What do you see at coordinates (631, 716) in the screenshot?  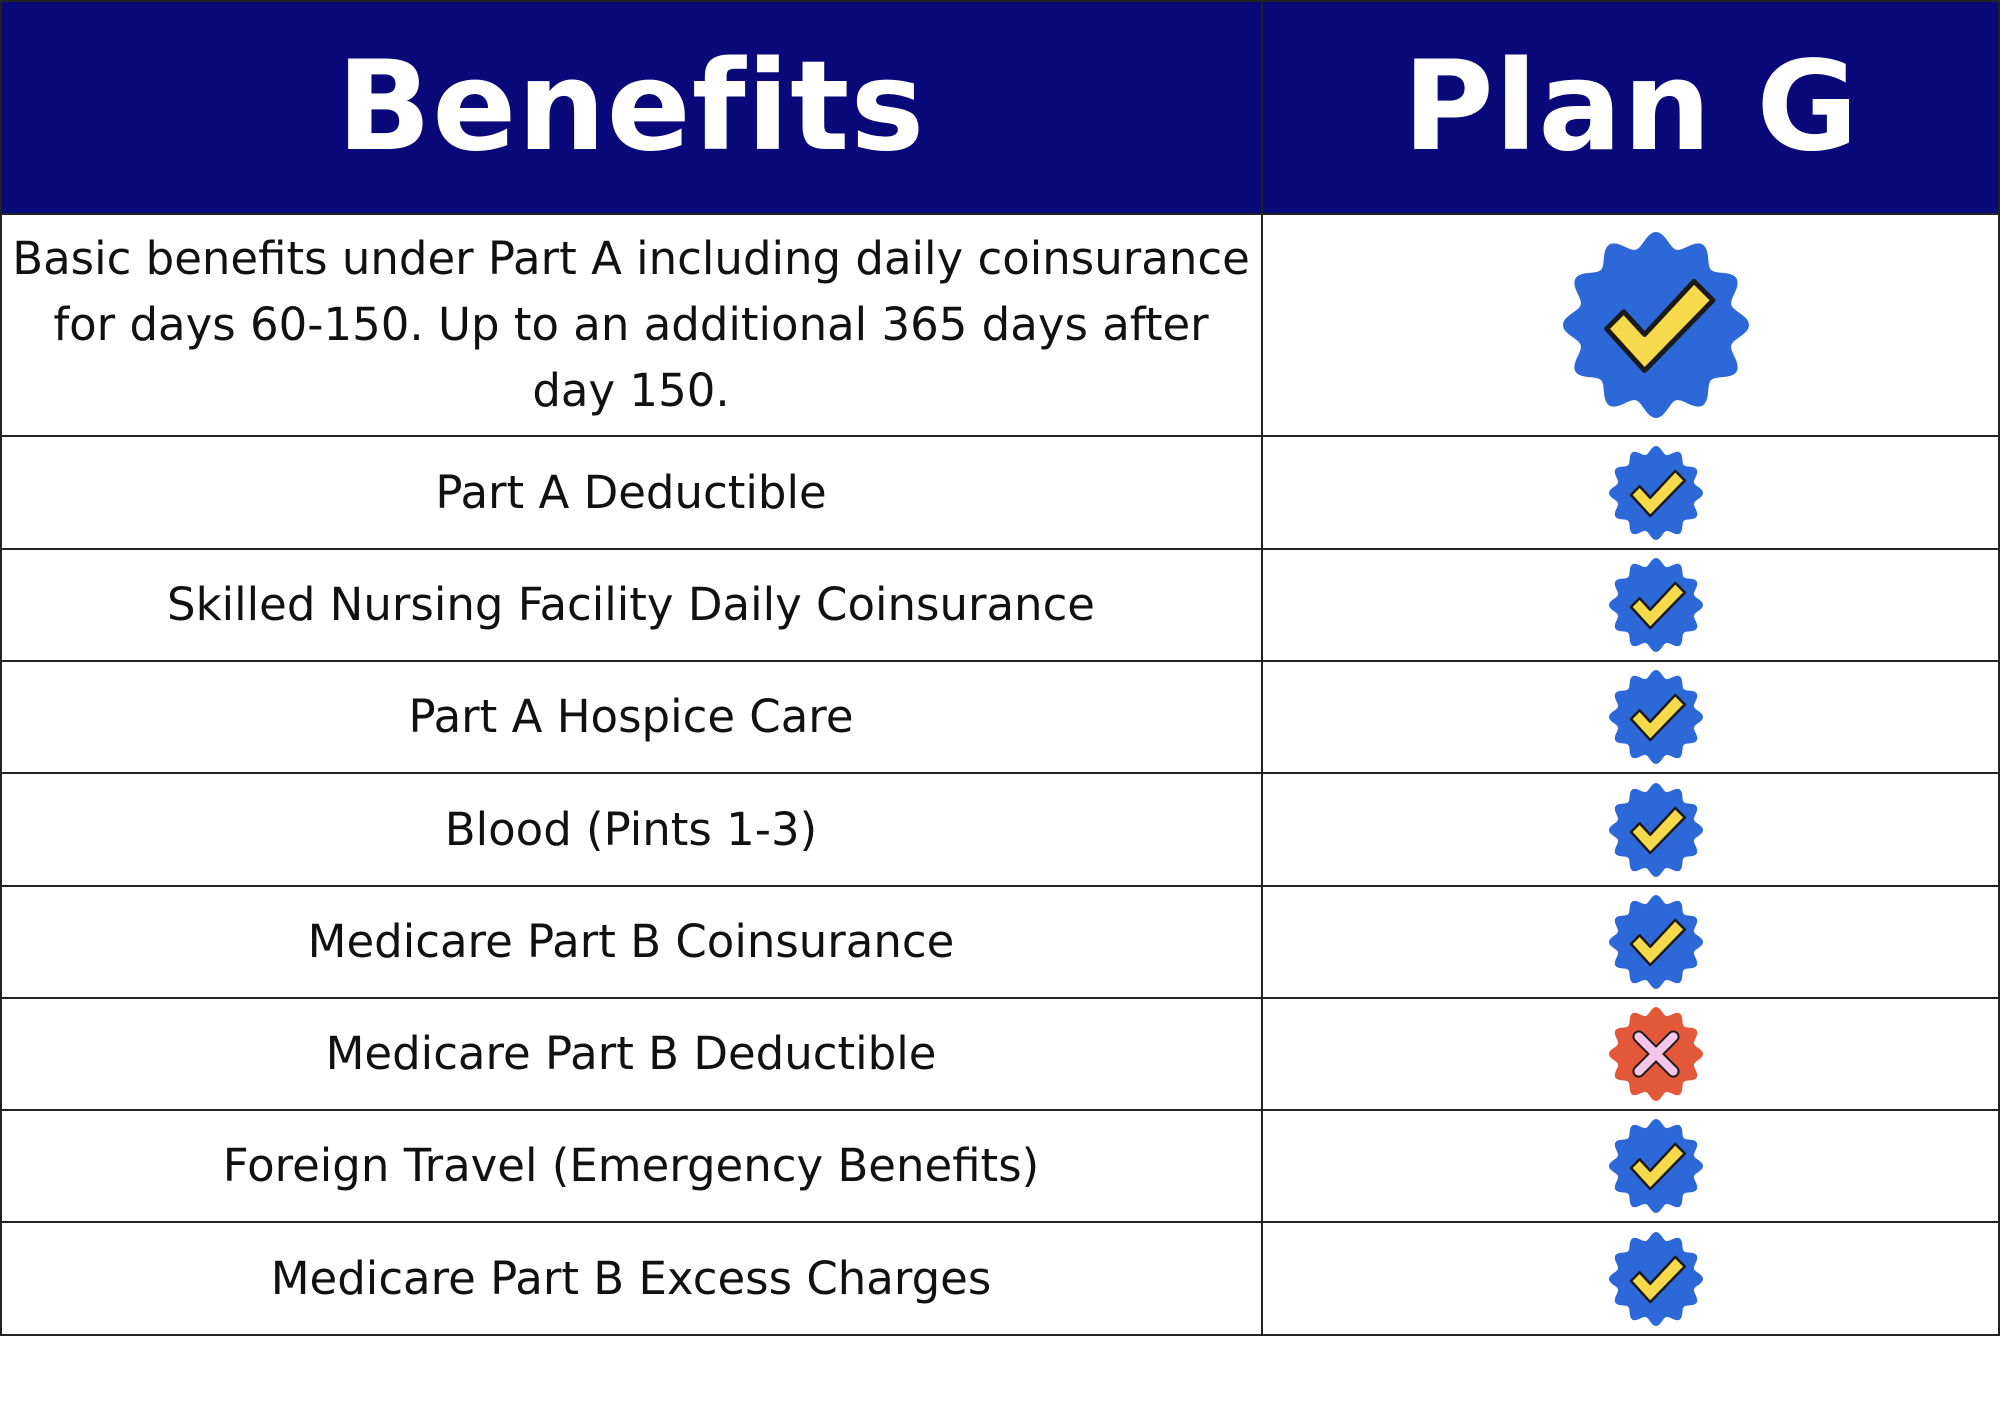 I see `benefit-label: Part A Hospice Care` at bounding box center [631, 716].